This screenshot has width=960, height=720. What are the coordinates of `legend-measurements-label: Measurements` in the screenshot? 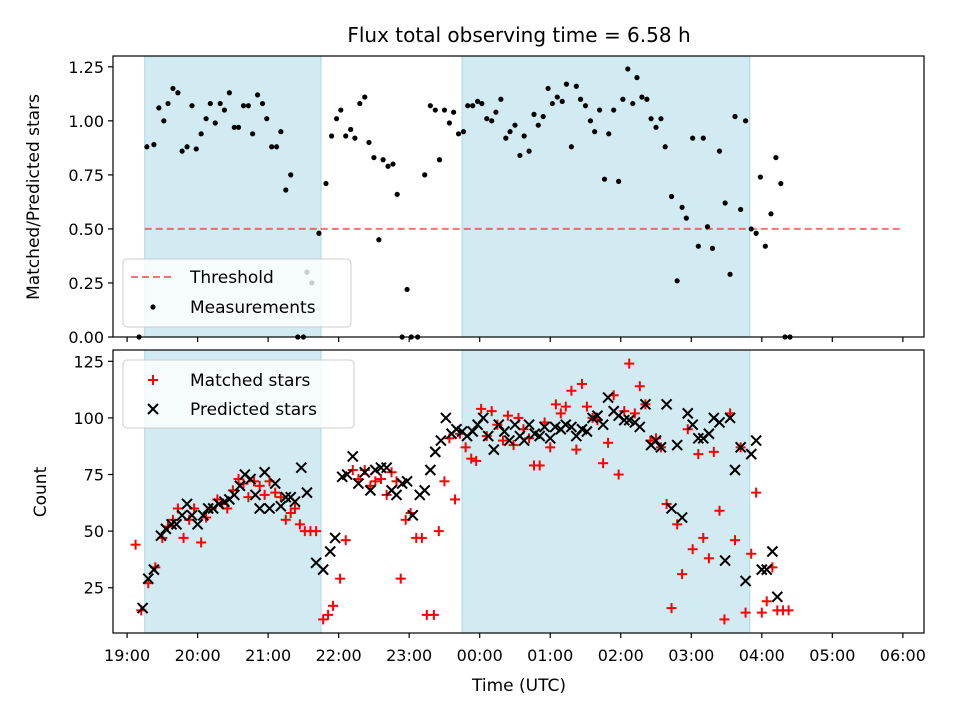 It's located at (253, 308).